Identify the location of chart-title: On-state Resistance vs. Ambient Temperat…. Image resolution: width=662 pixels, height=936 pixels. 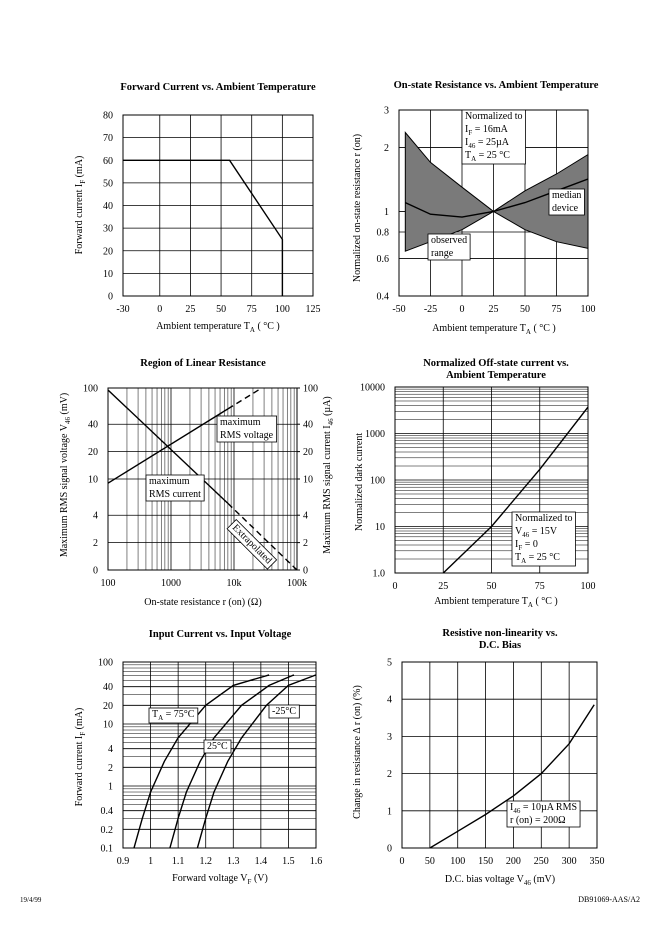
(496, 85).